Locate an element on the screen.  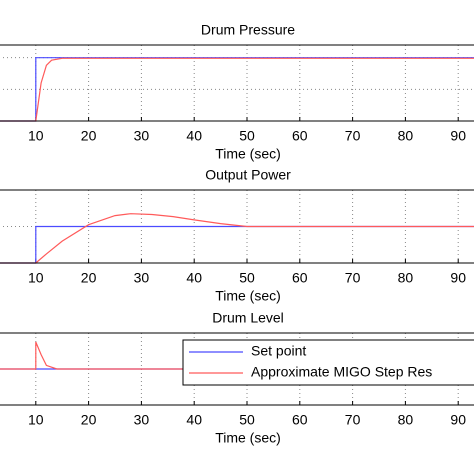
legend-label: Set point is located at coordinates (278, 351).